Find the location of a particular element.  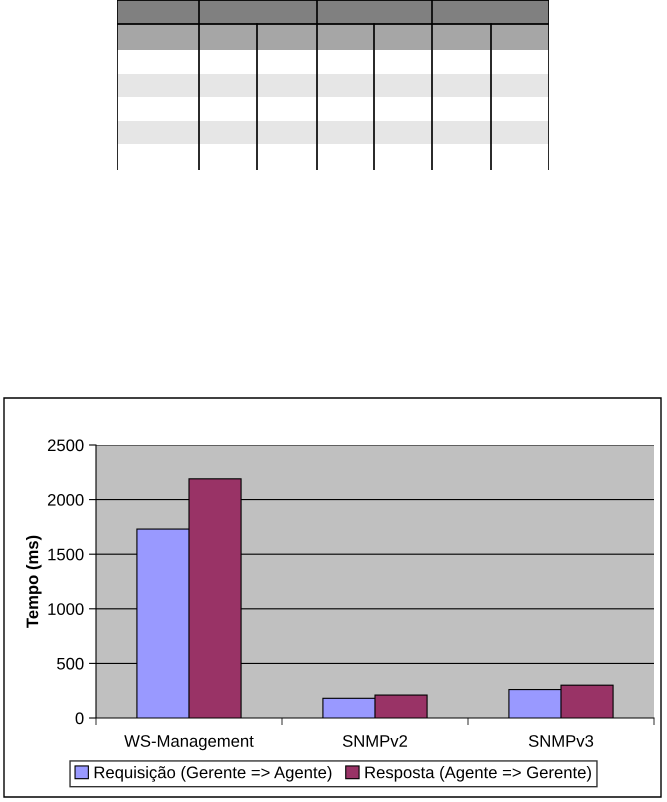

y-tick-label: 2000 is located at coordinates (66, 500).